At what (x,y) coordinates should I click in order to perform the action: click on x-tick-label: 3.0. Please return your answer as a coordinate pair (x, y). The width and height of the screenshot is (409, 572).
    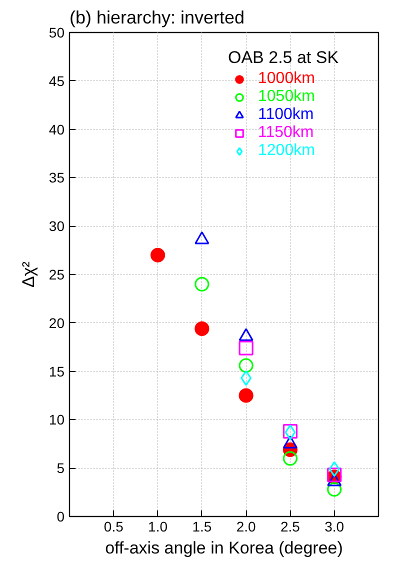
    Looking at the image, I should click on (334, 526).